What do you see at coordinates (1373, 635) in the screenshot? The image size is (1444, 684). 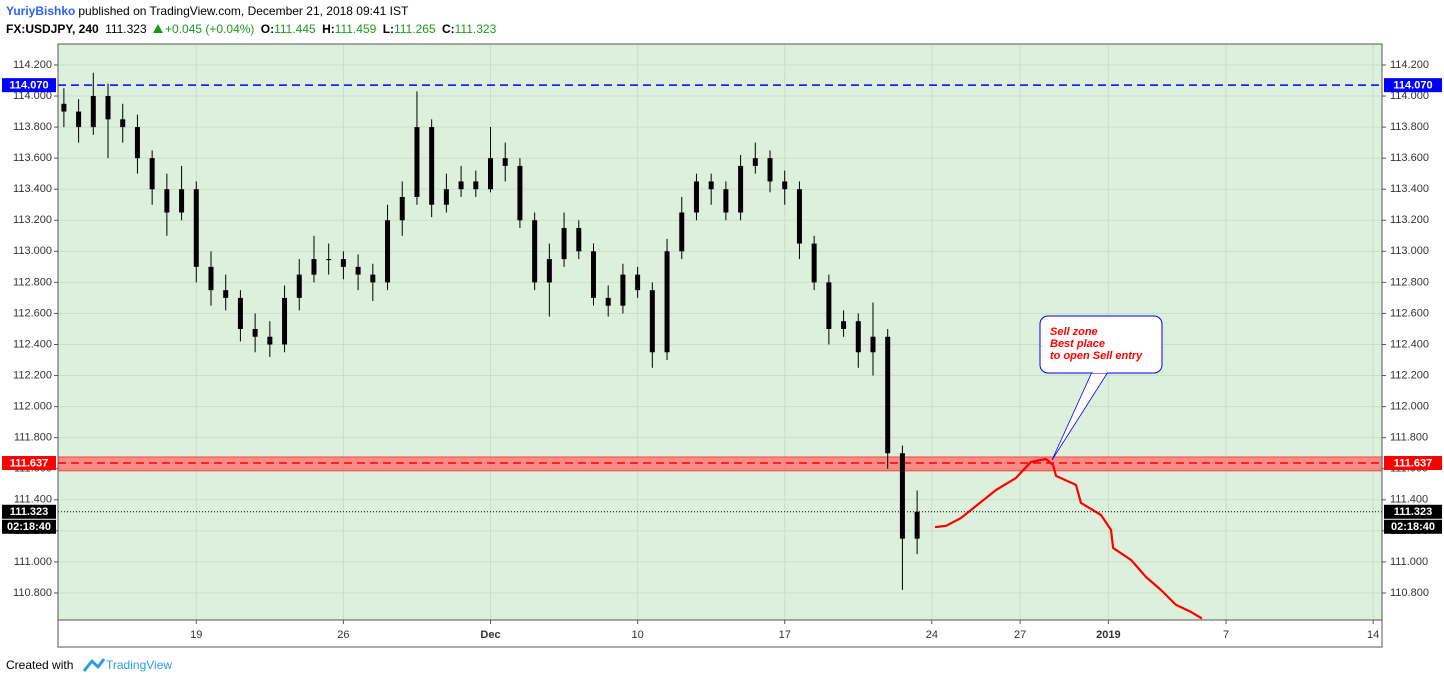 I see `x-tick-label: 14` at bounding box center [1373, 635].